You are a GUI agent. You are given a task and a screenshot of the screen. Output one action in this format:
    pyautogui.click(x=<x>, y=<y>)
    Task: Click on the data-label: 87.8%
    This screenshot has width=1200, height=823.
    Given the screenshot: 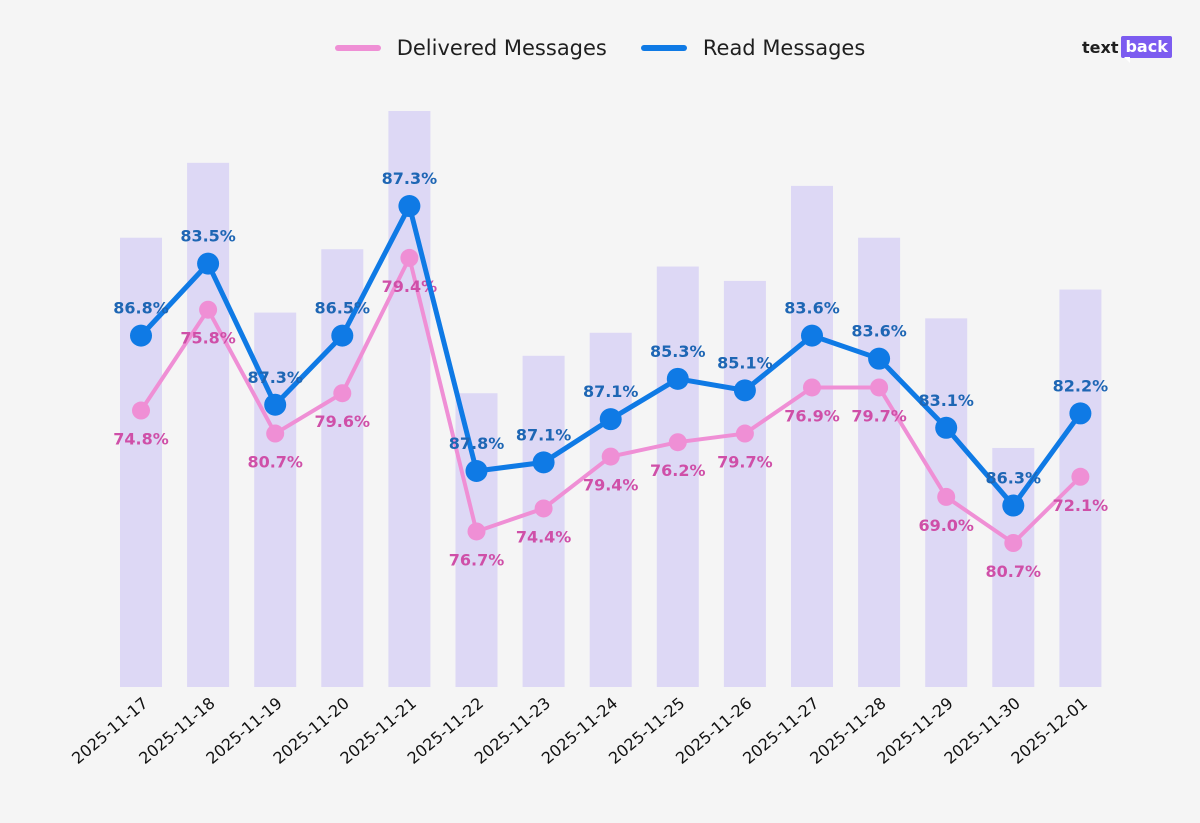 What is the action you would take?
    pyautogui.click(x=477, y=443)
    